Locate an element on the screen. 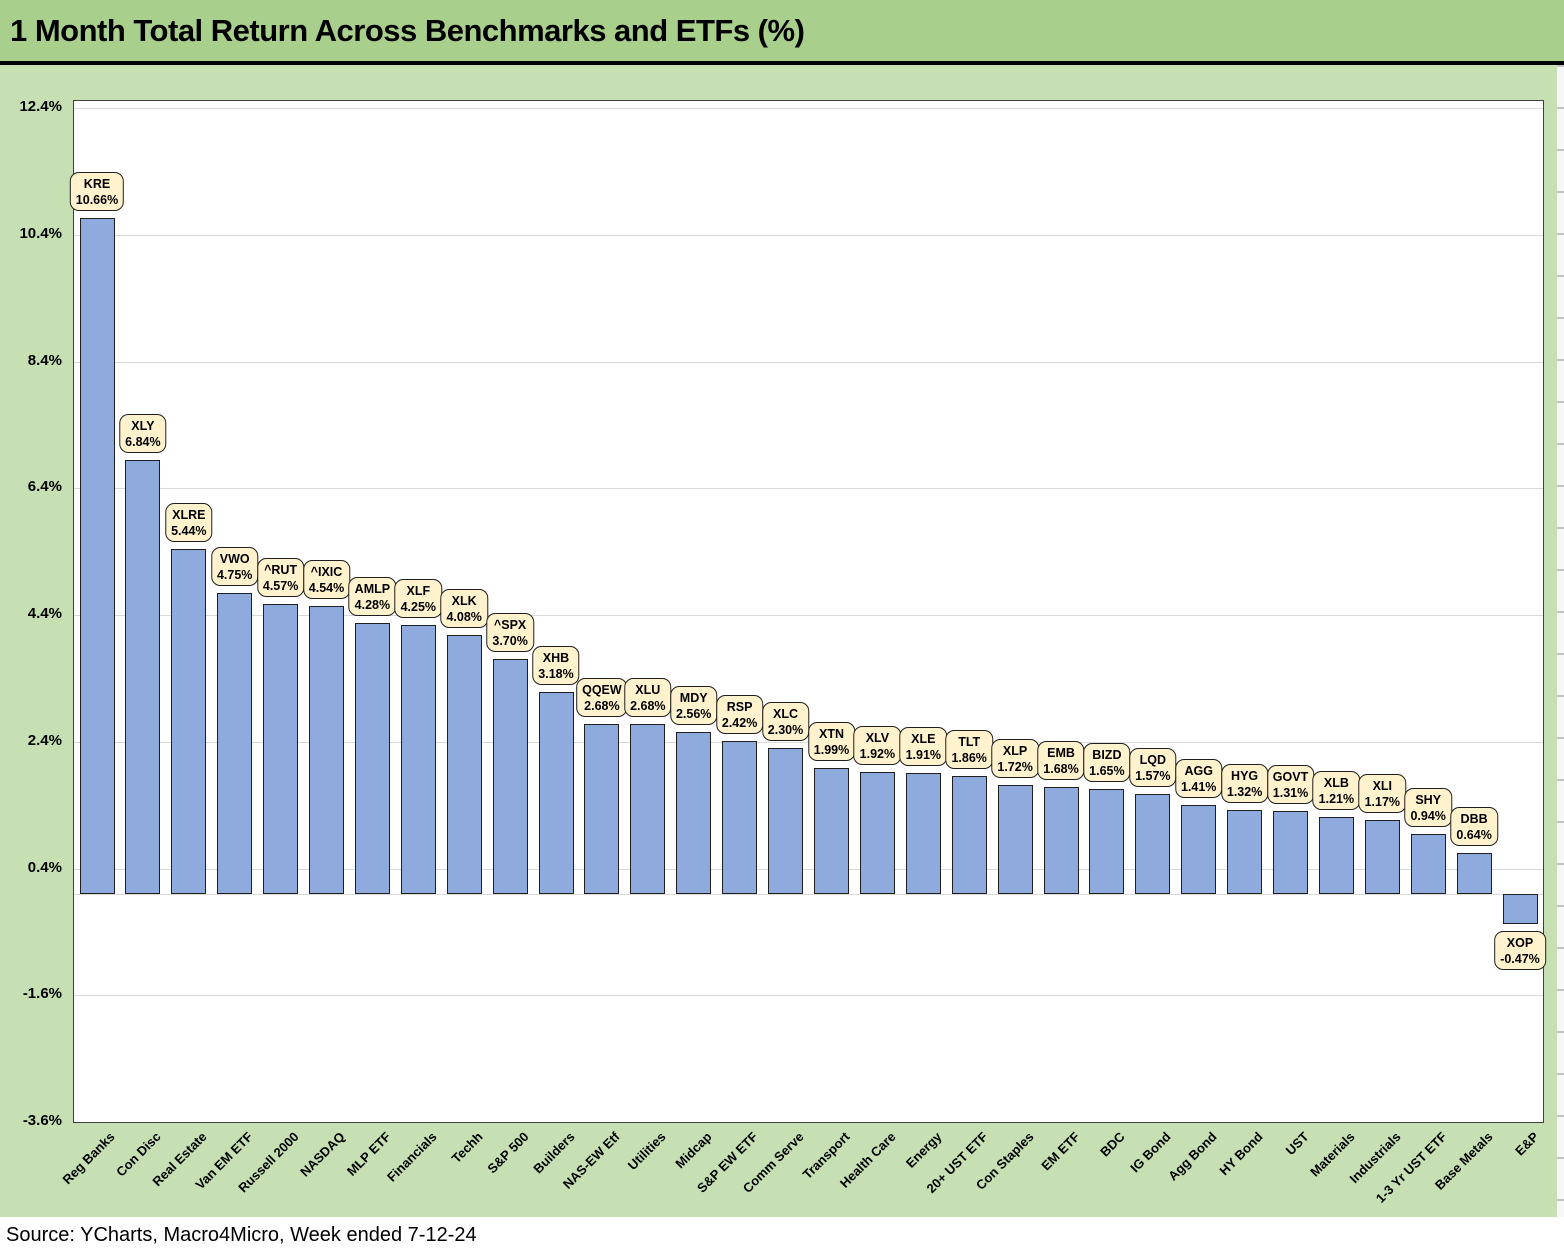  bar-govt is located at coordinates (1290, 852).